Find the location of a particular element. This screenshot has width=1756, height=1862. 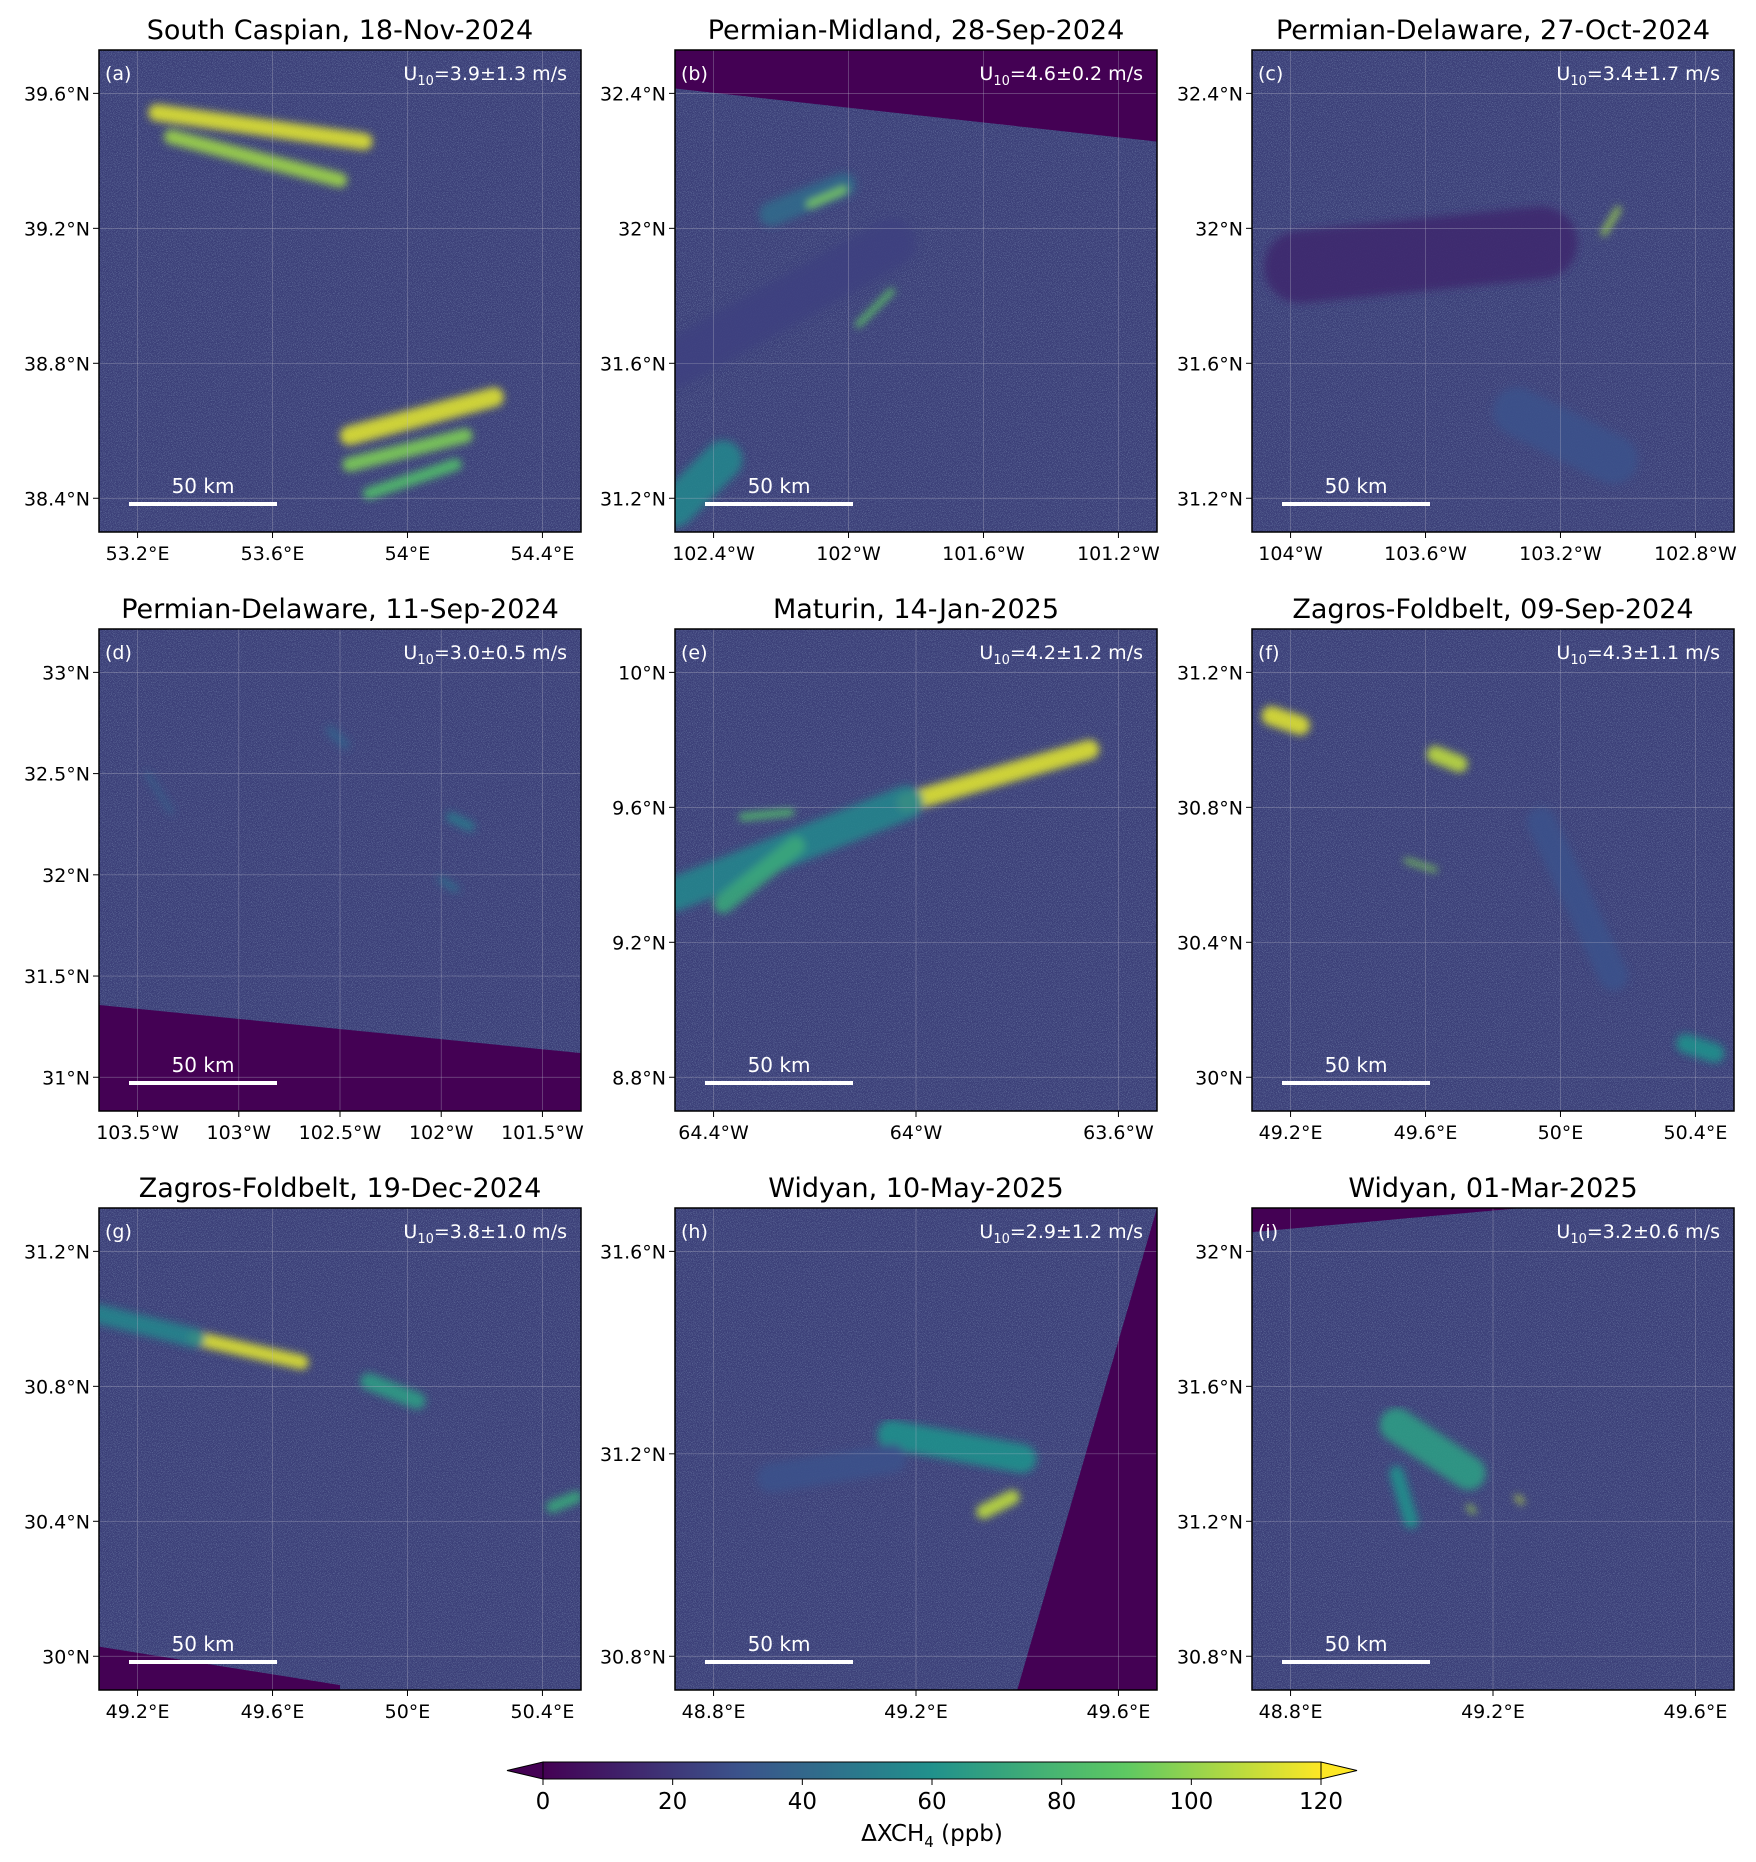

panel-letter: (b) is located at coordinates (694, 74).